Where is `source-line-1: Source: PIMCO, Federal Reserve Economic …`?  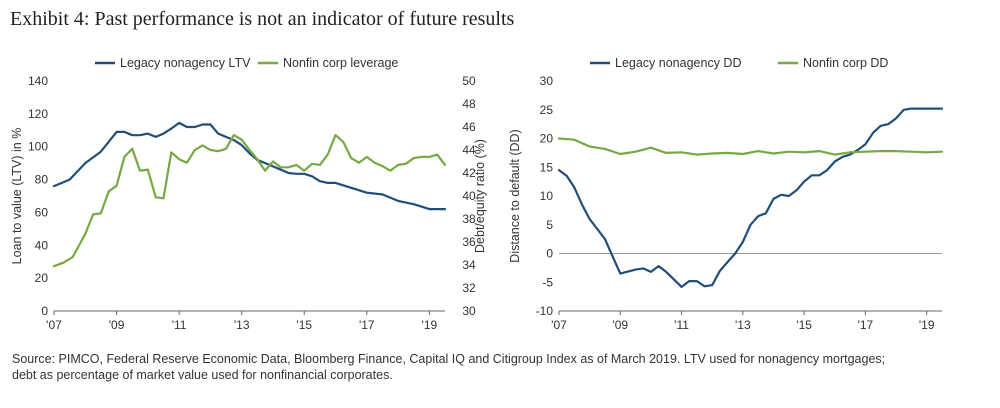
source-line-1: Source: PIMCO, Federal Reserve Economic … is located at coordinates (449, 359).